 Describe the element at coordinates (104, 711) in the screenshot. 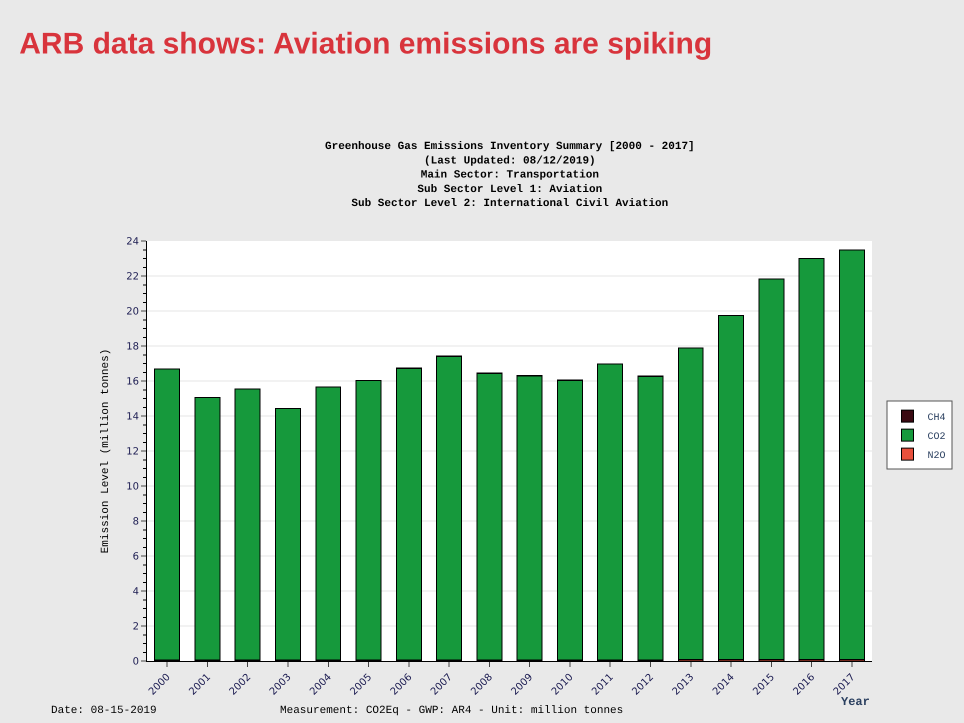

I see `text: Date: 08-15-2019` at that location.